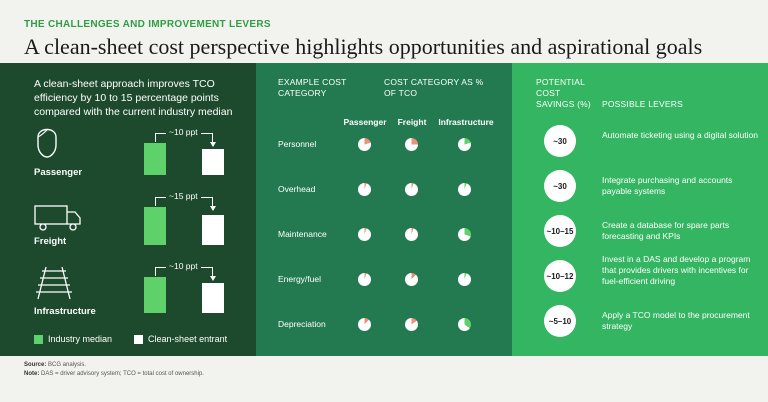  I want to click on segment-passenger: Passenger ~10 ppt, so click(128, 158).